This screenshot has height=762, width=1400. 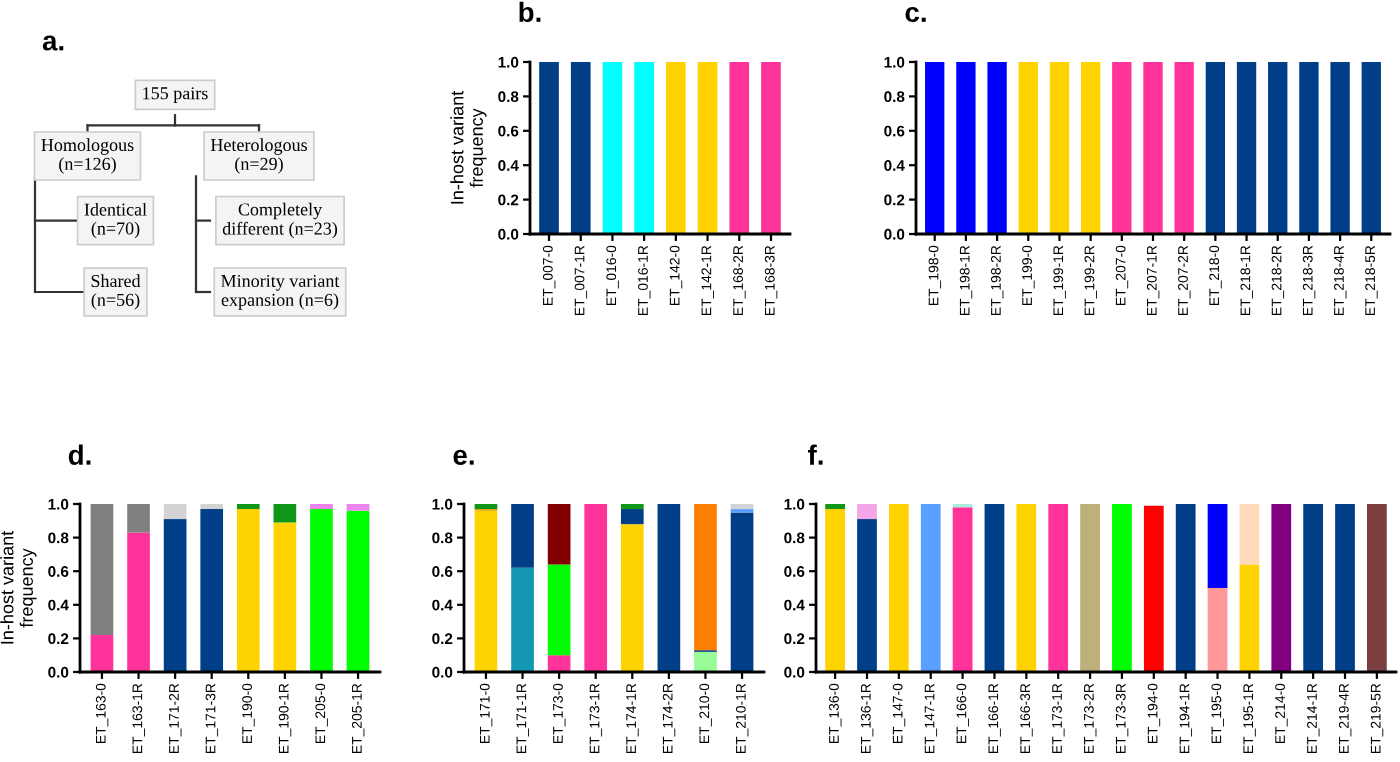 I want to click on text: Completely different (n=23), so click(x=280, y=220).